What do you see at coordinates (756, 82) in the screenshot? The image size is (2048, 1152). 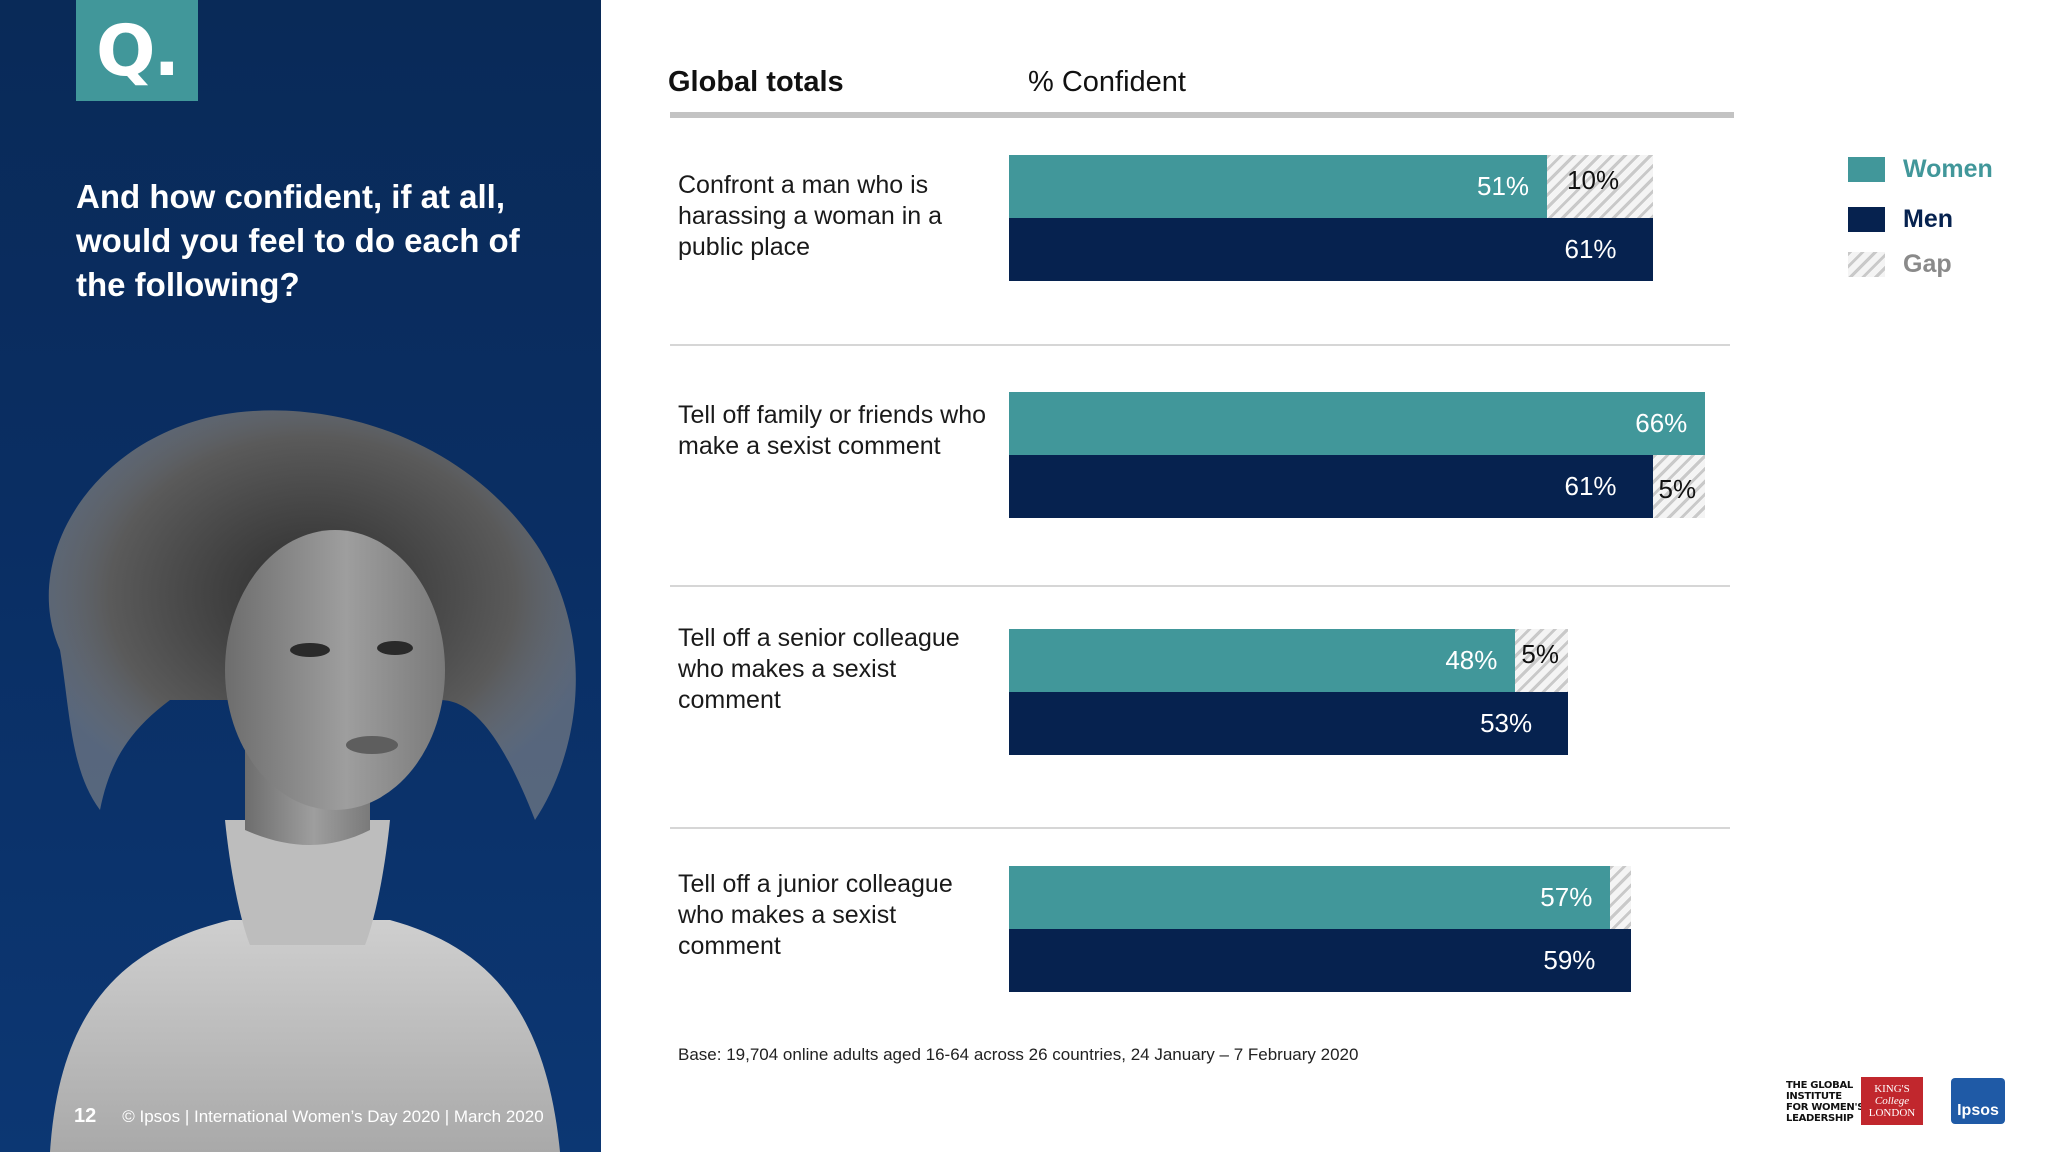 I see `chart-title: Global totals` at bounding box center [756, 82].